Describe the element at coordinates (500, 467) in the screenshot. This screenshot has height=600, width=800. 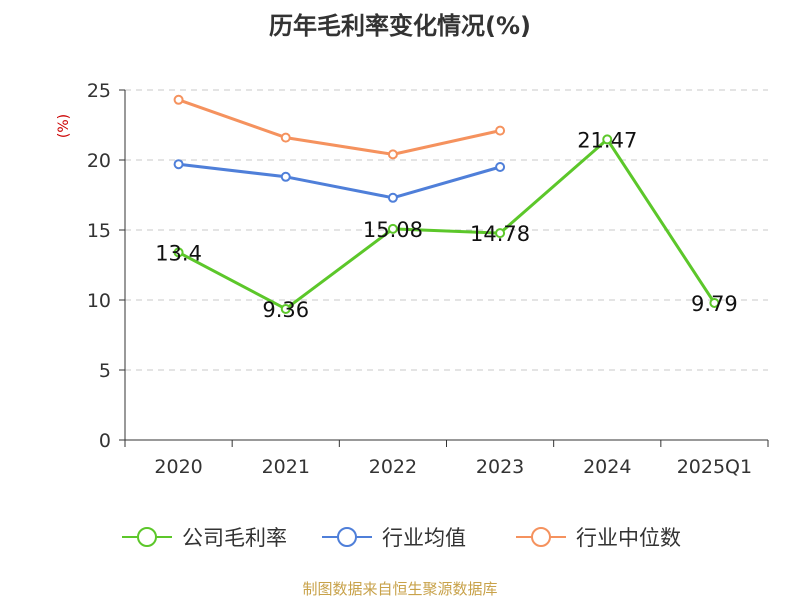
I see `x-tick-label: 2023` at that location.